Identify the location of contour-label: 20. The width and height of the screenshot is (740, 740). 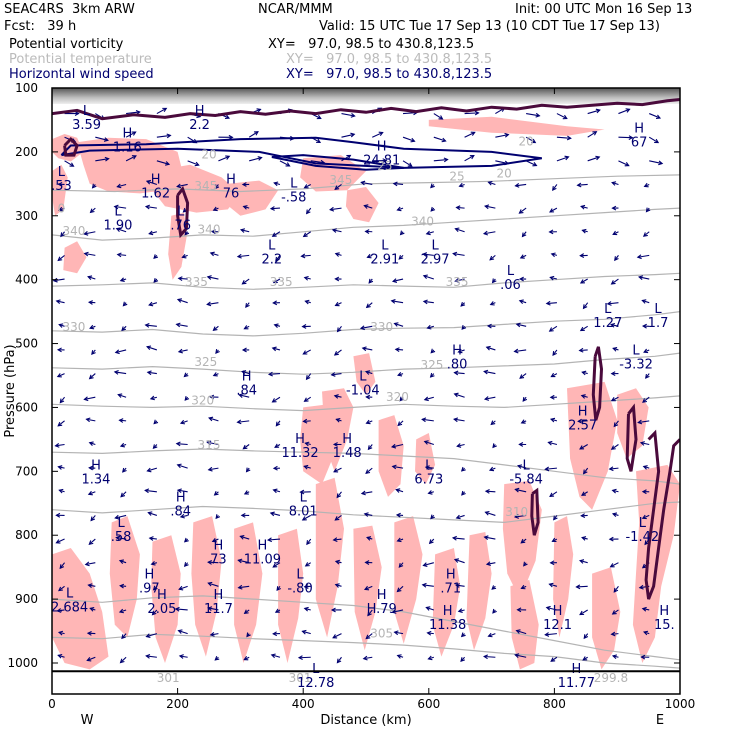
(525, 142).